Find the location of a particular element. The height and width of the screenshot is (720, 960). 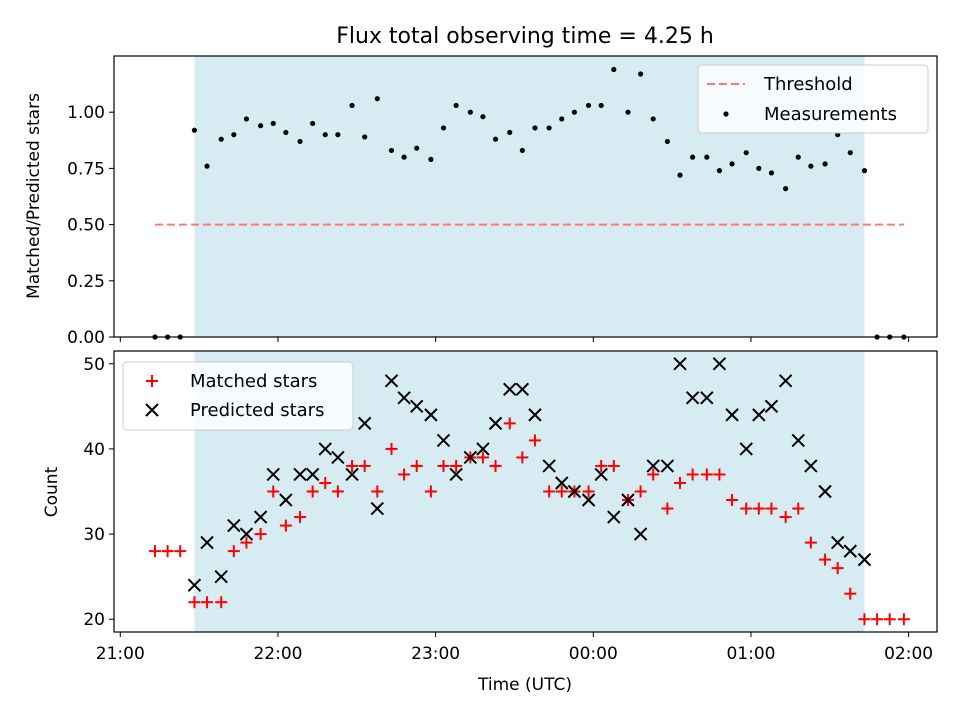

matched-legend-label: Matched stars is located at coordinates (253, 381).